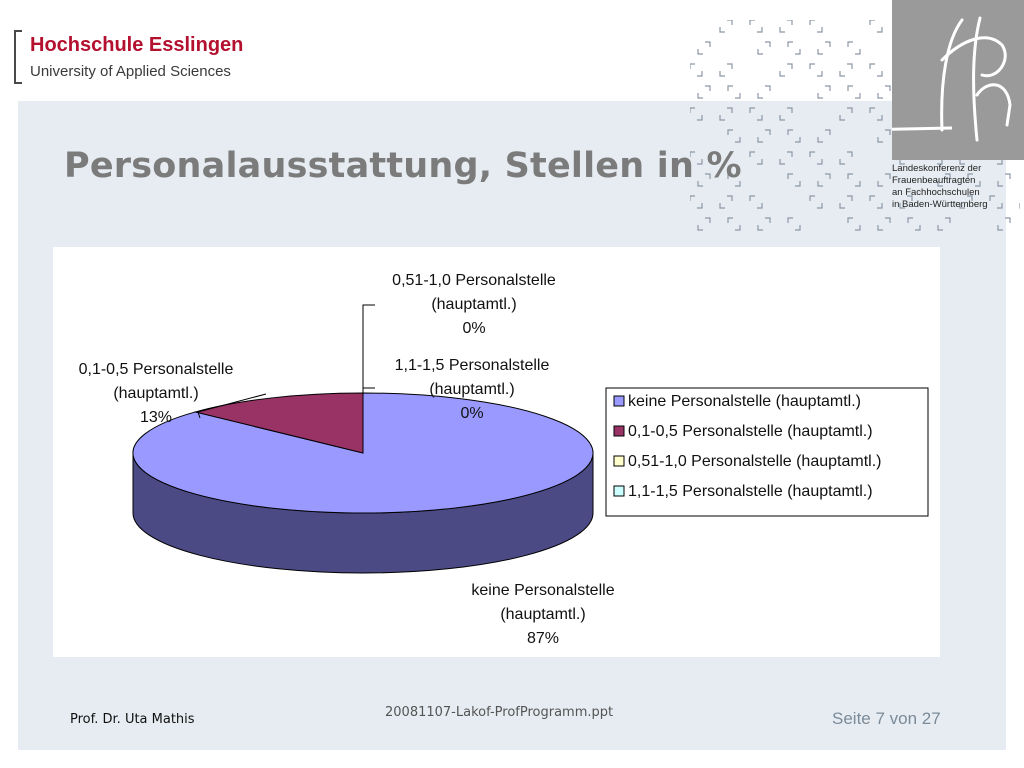 The height and width of the screenshot is (768, 1024). Describe the element at coordinates (744, 401) in the screenshot. I see `legend-entry-0: keine Personalstelle (hauptamtl.)` at that location.